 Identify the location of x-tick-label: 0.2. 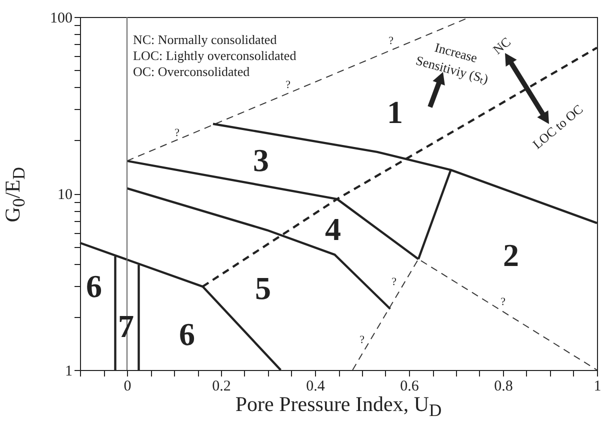
(221, 386).